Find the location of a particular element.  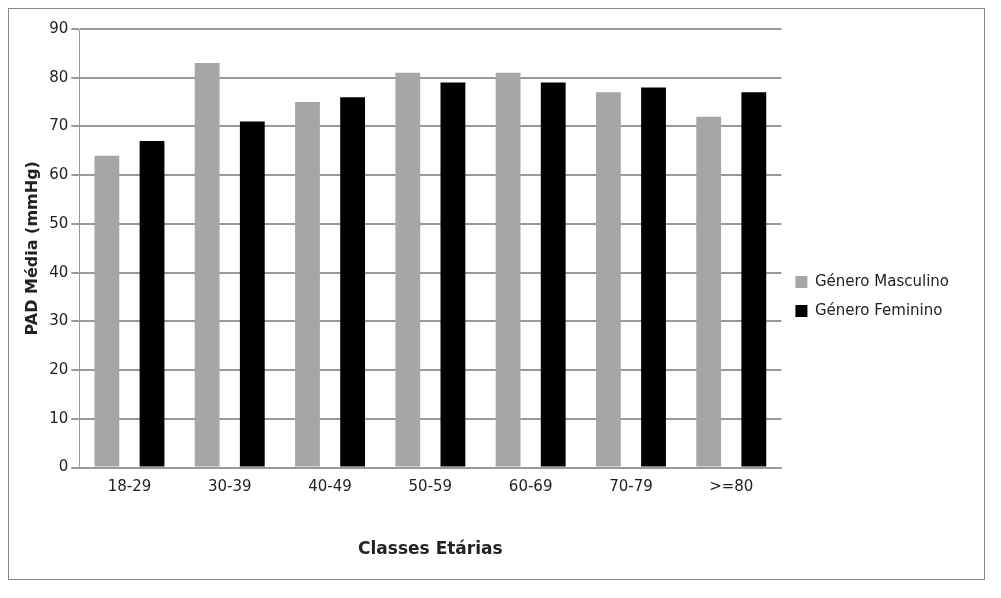

x-tick-label: 60-69 is located at coordinates (530, 486).